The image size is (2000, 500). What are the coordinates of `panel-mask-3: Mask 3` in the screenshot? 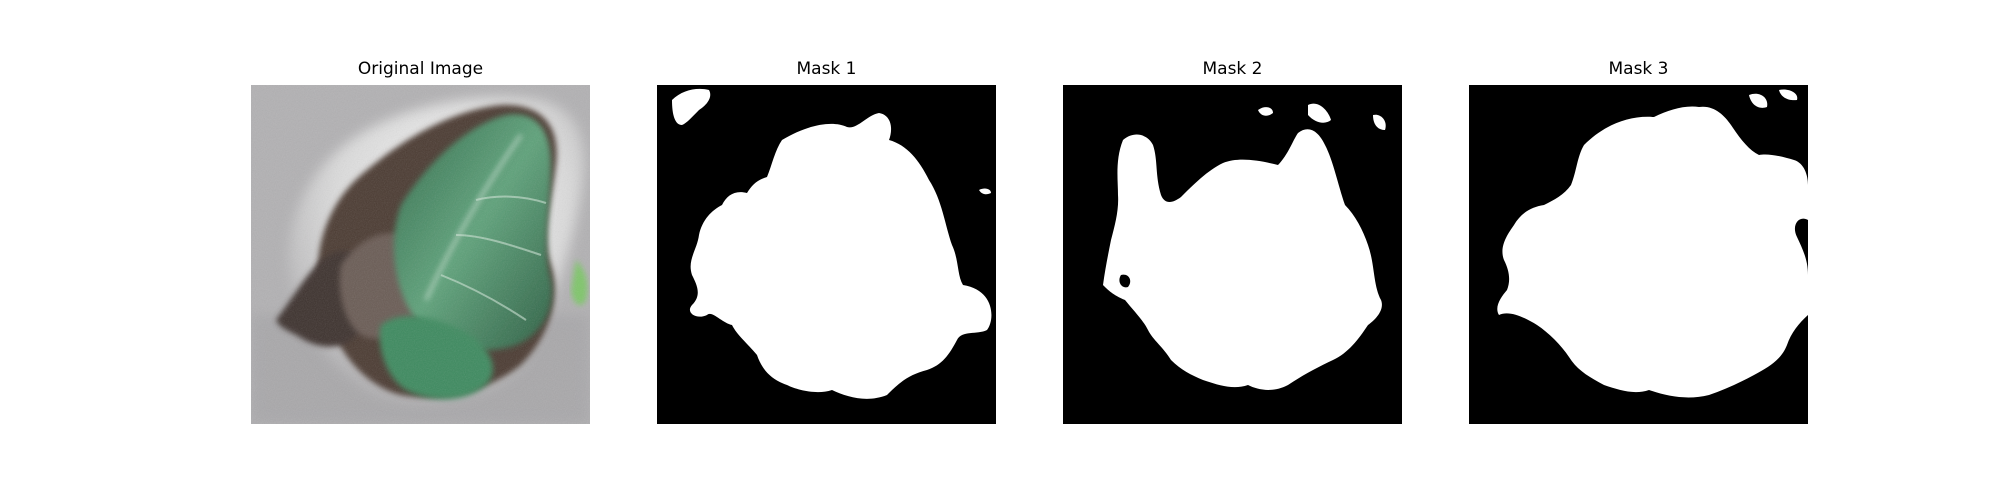 It's located at (1638, 241).